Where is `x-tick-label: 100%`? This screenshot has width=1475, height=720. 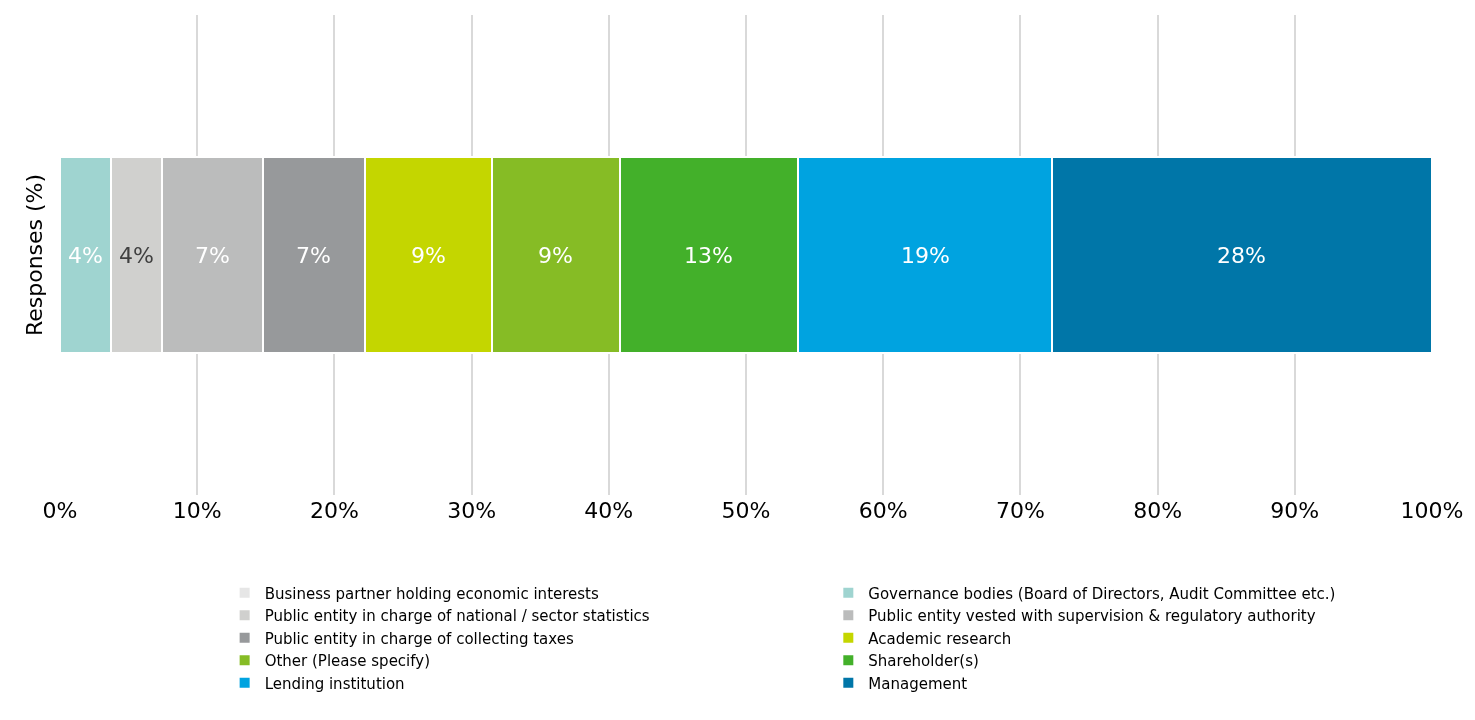 x-tick-label: 100% is located at coordinates (1432, 510).